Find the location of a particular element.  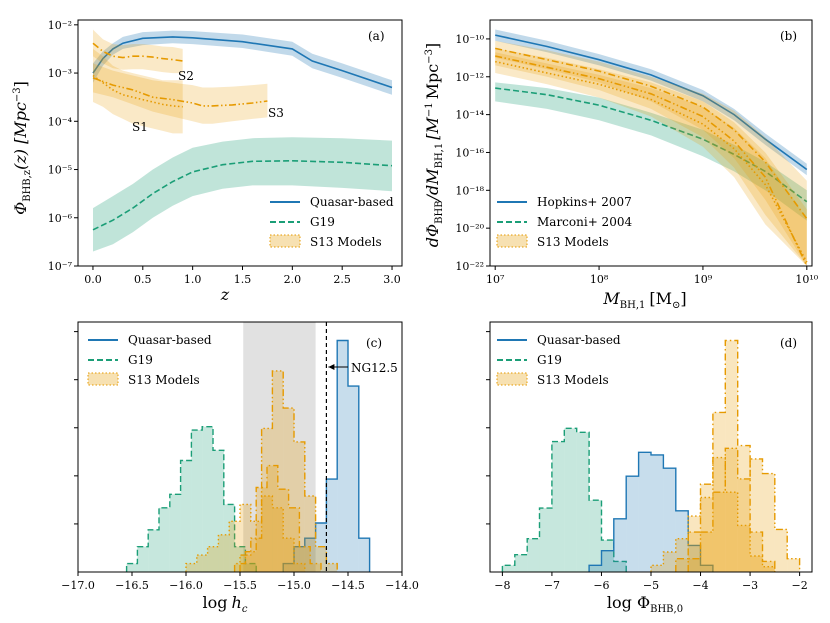

line-a-quasar-based is located at coordinates (242, 62).